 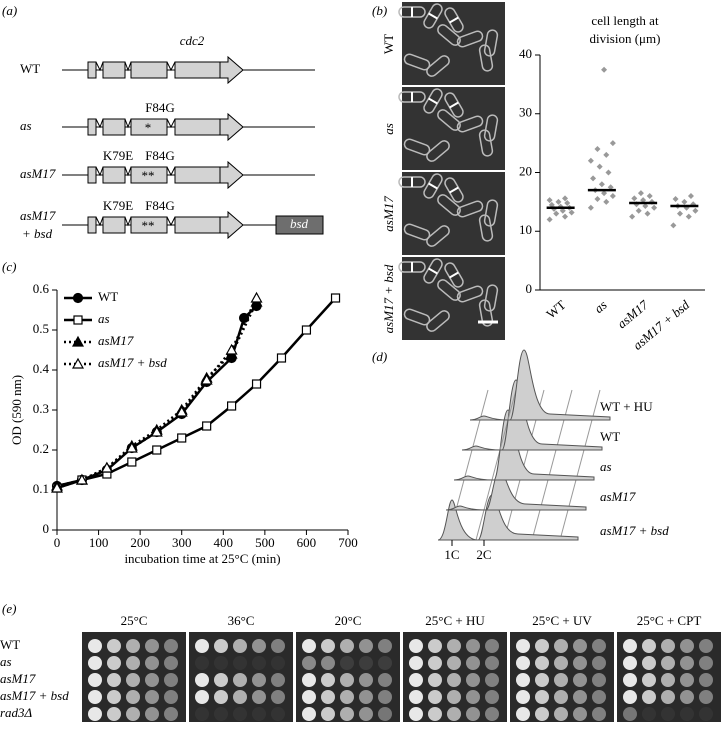 What do you see at coordinates (454, 190) in the screenshot?
I see `septum` at bounding box center [454, 190].